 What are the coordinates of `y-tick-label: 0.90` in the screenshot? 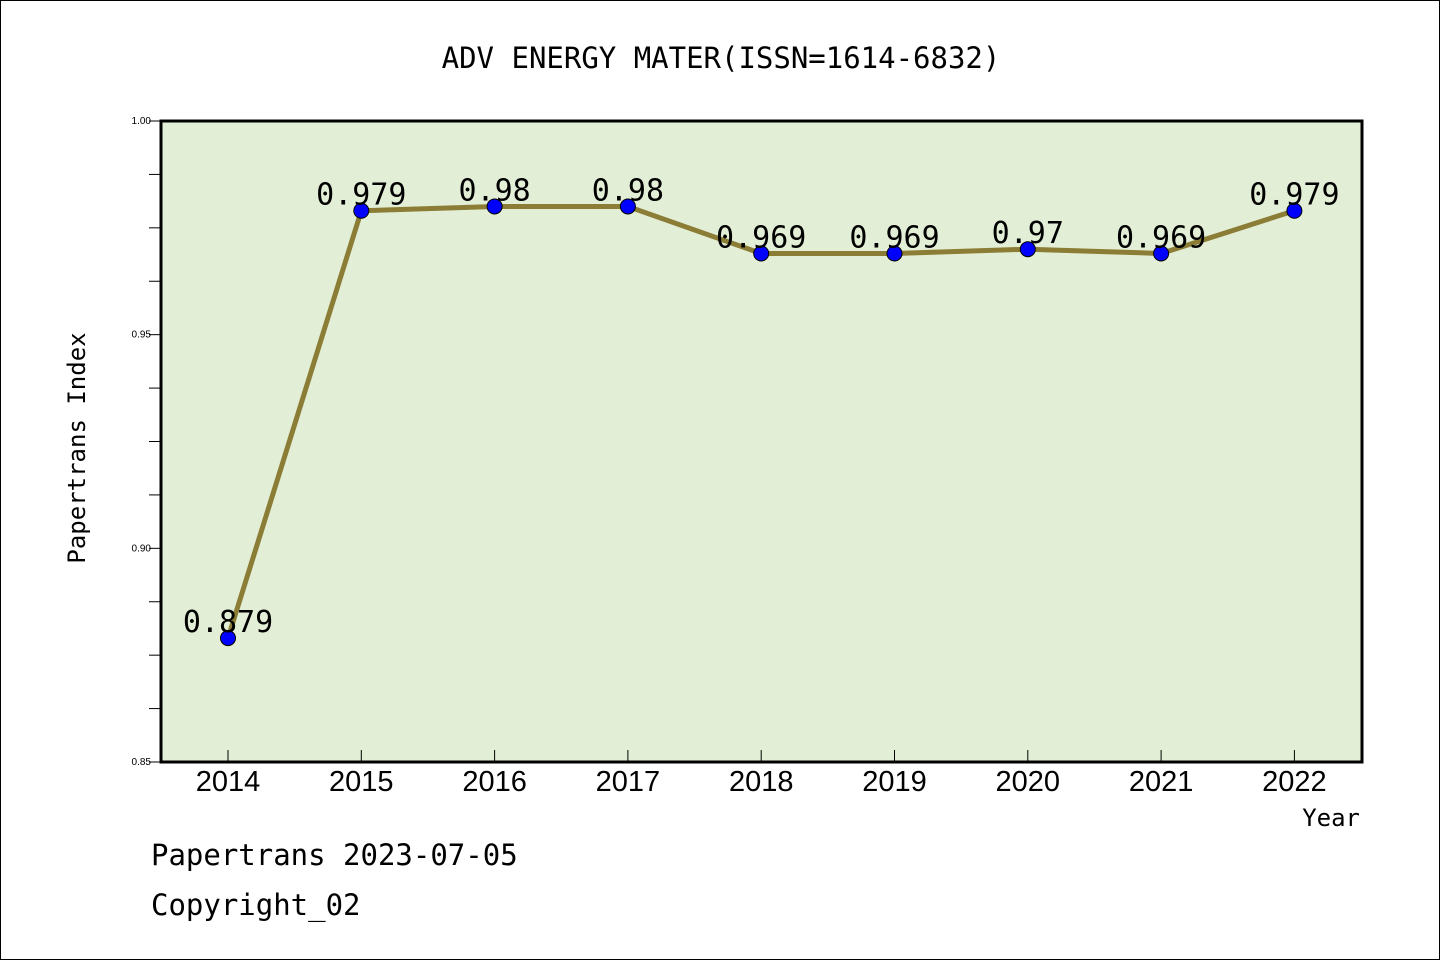 It's located at (142, 548).